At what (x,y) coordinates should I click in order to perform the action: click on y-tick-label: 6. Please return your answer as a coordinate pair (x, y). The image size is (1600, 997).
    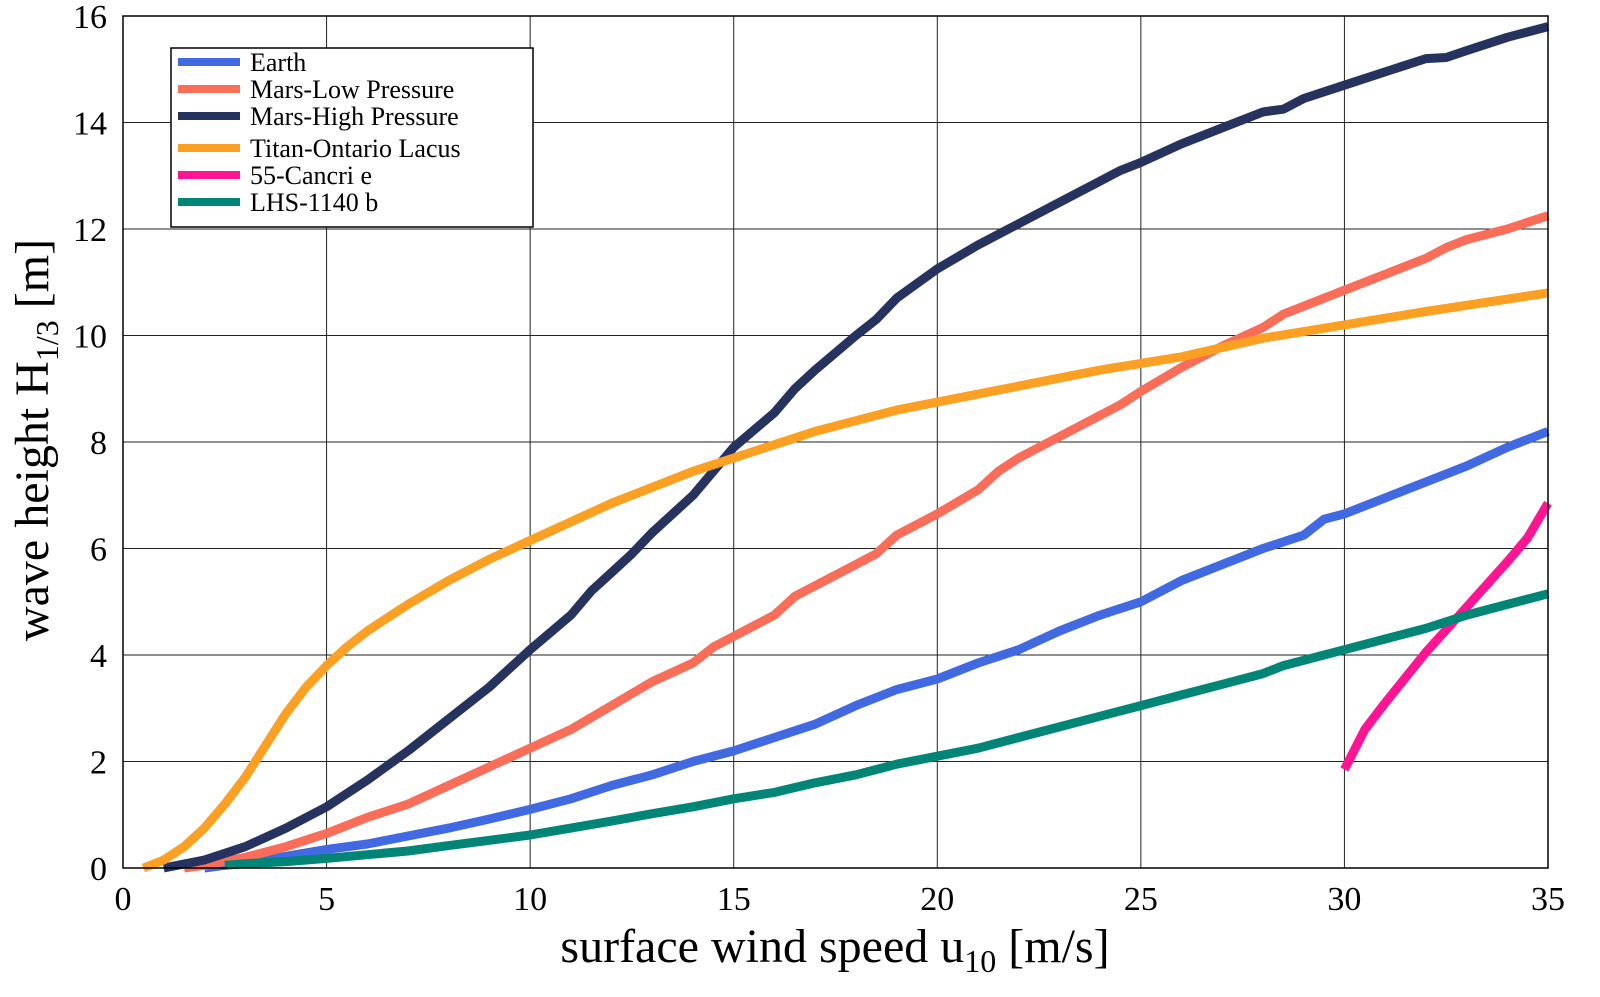
    Looking at the image, I should click on (98, 550).